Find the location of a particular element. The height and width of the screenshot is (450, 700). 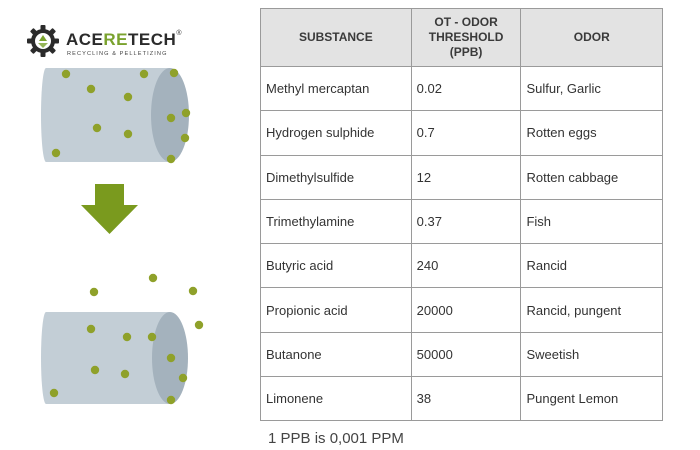

cell-substance: Butanone is located at coordinates (336, 354).